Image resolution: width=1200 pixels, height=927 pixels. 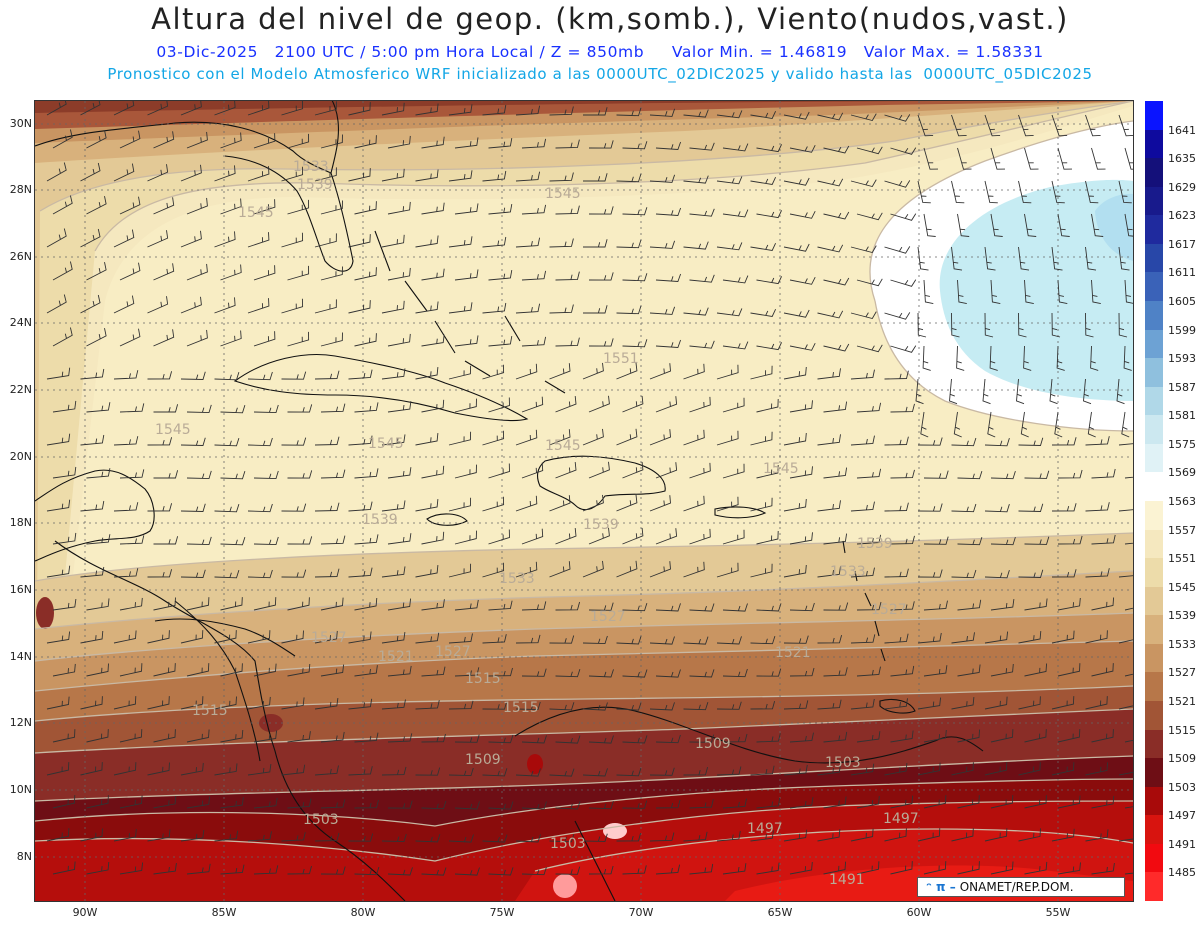 I want to click on colorbar-label: 1509, so click(x=1182, y=759).